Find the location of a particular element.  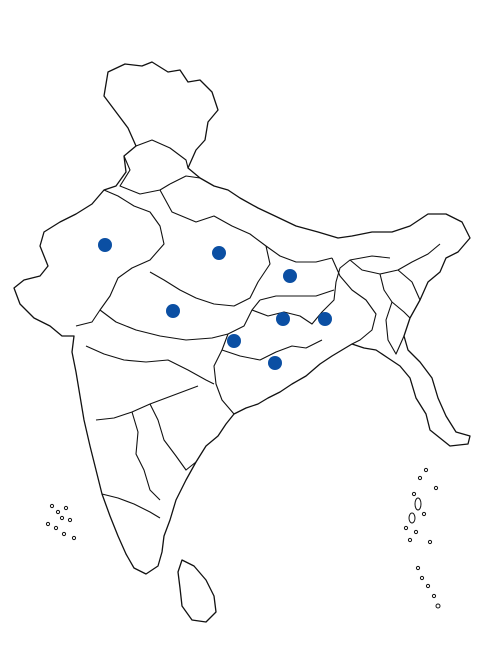

location-markers is located at coordinates (215, 304).